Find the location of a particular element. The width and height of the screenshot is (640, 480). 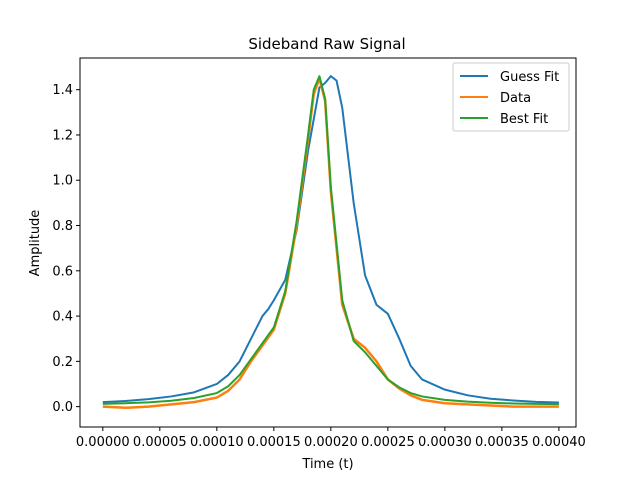

y-tick-label: 0.0 is located at coordinates (62, 407).